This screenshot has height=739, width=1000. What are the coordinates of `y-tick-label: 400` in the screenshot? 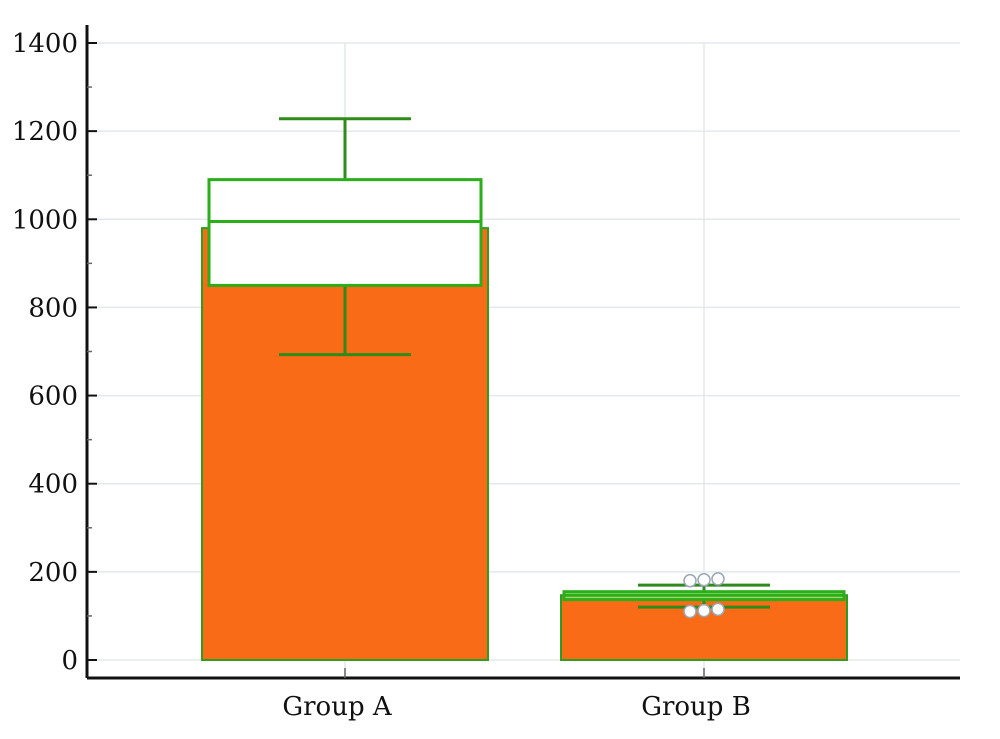 It's located at (53, 485).